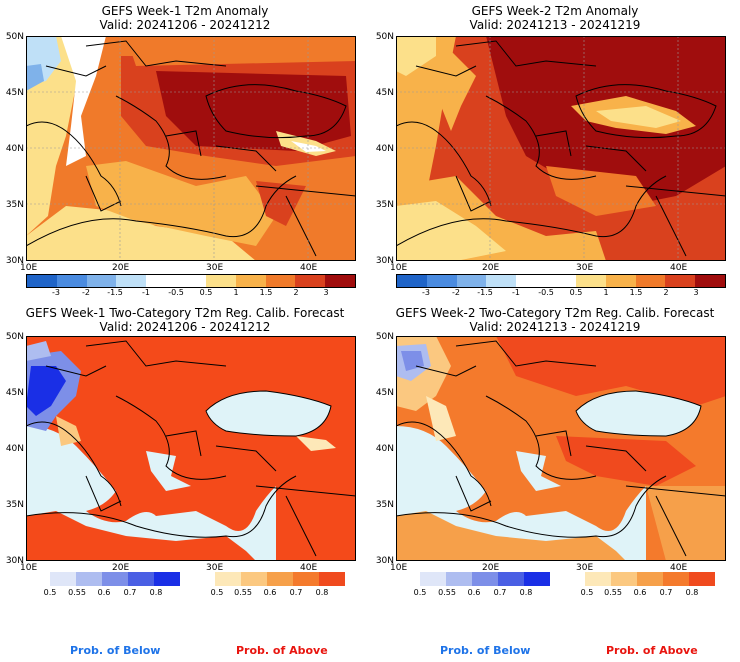 This screenshot has width=740, height=662. I want to click on colorbar-label: -1.5, so click(115, 292).